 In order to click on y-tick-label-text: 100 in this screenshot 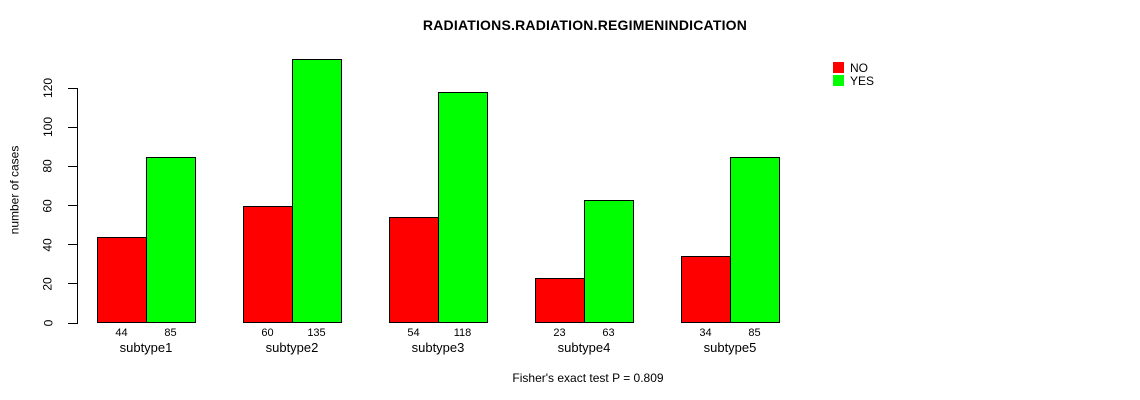, I will do `click(48, 127)`.